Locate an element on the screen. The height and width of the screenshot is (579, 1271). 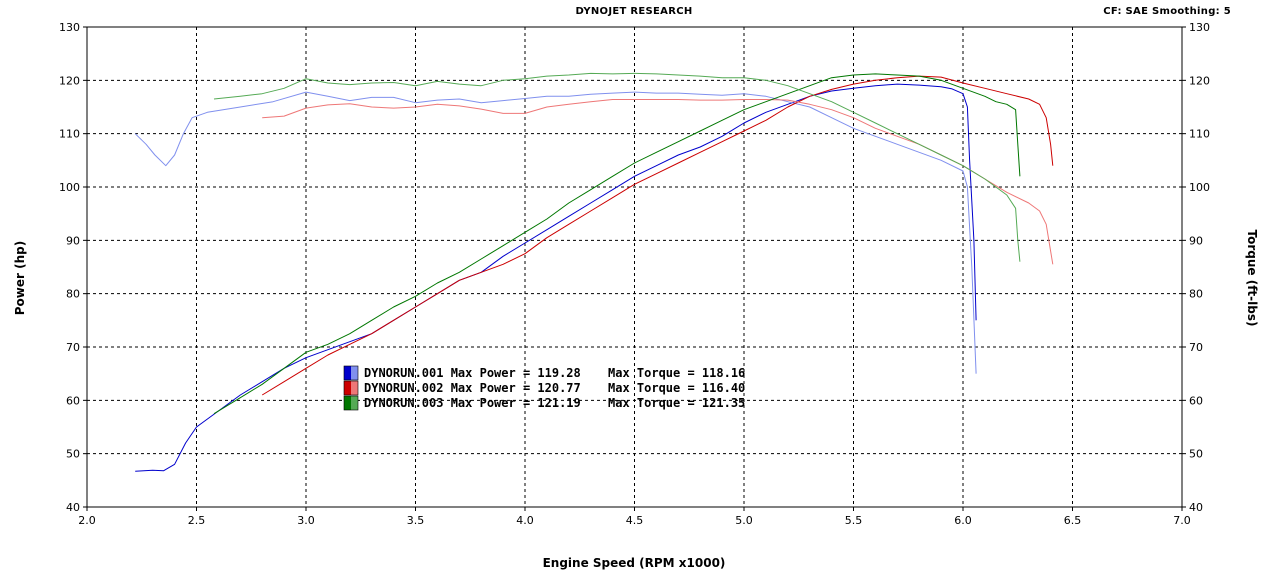
y-tick-label-left: 110 is located at coordinates (69, 134).